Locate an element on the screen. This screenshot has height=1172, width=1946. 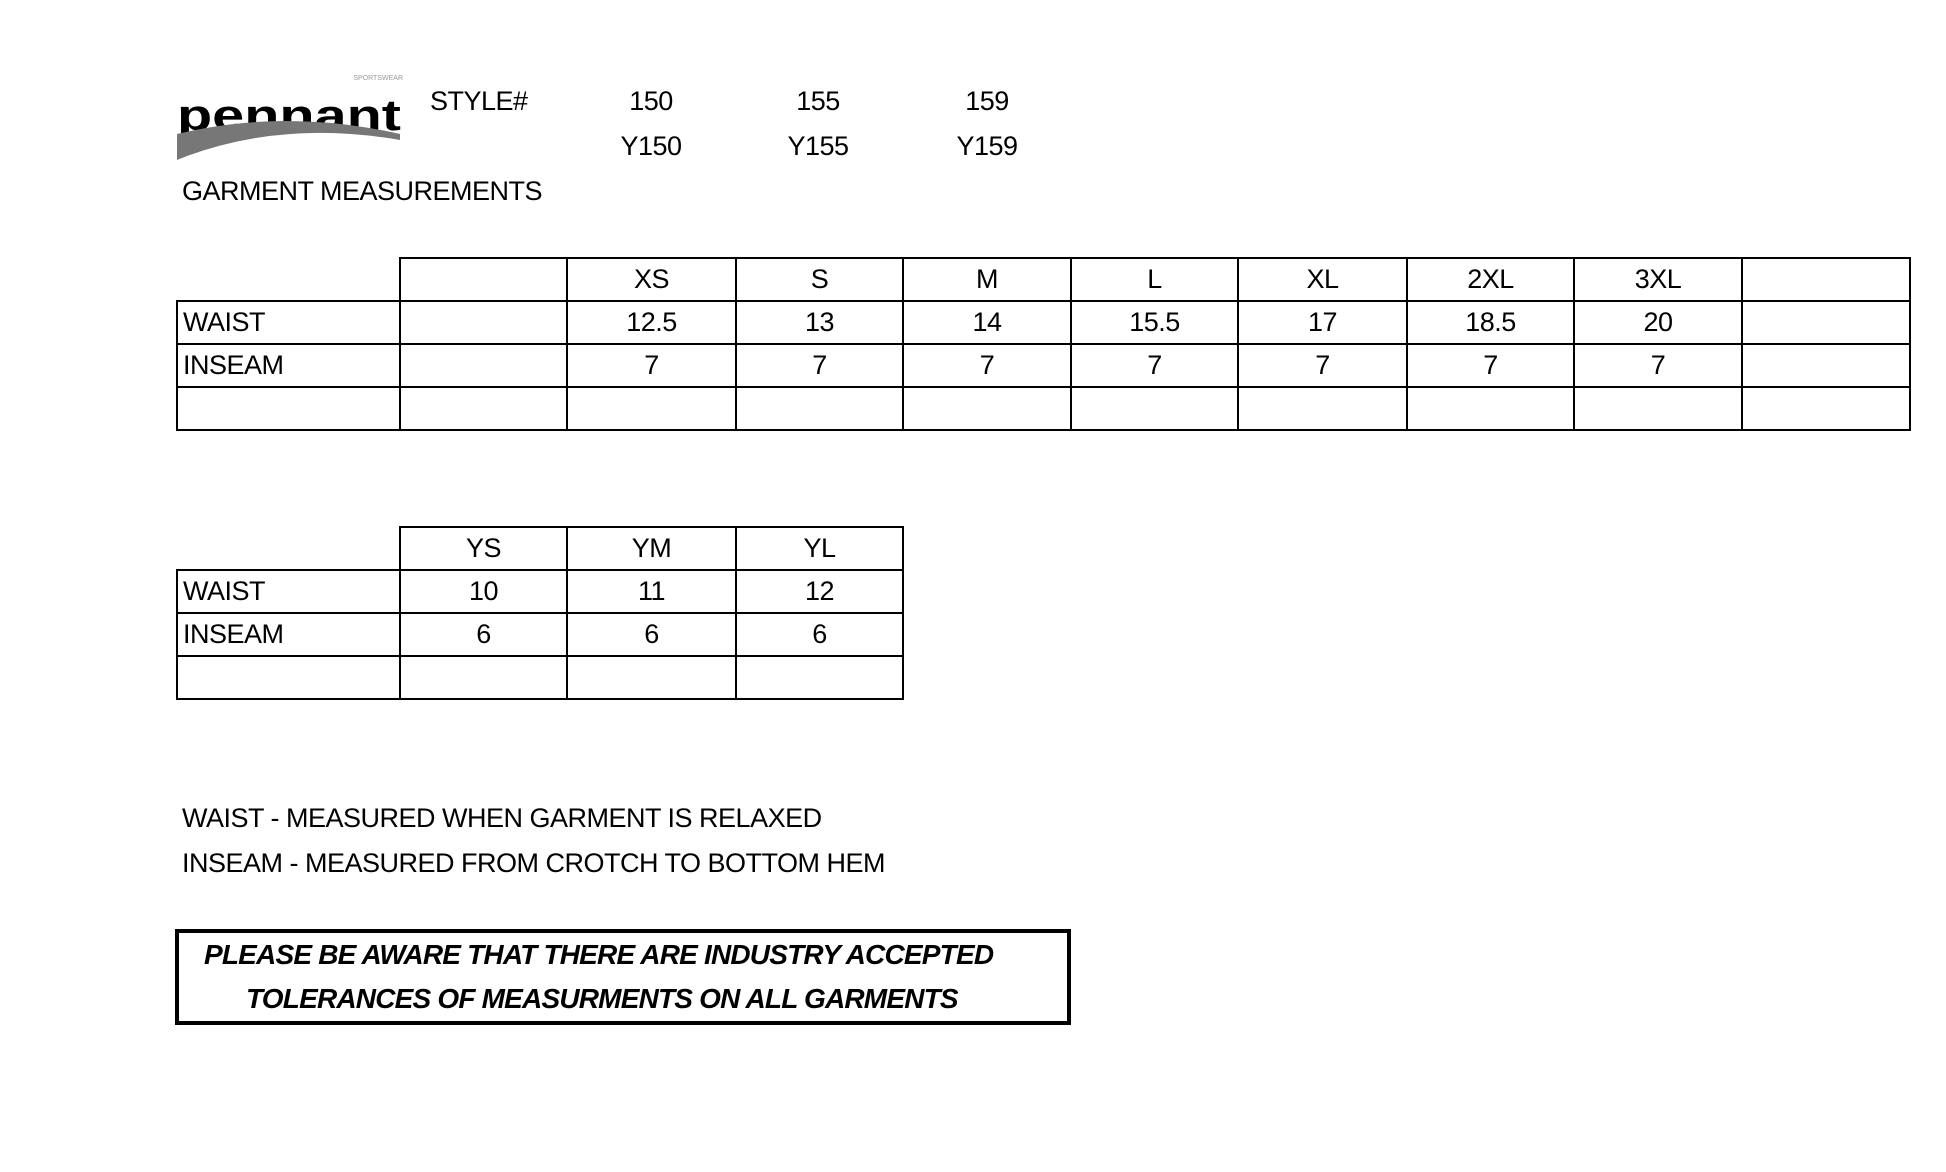
page-title: GARMENT MEASUREMENTS is located at coordinates (362, 191).